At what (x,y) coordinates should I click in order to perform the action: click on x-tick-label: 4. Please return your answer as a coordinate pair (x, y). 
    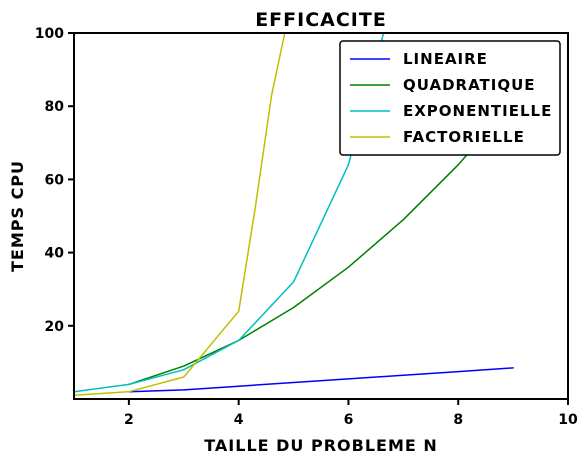
    Looking at the image, I should click on (239, 420).